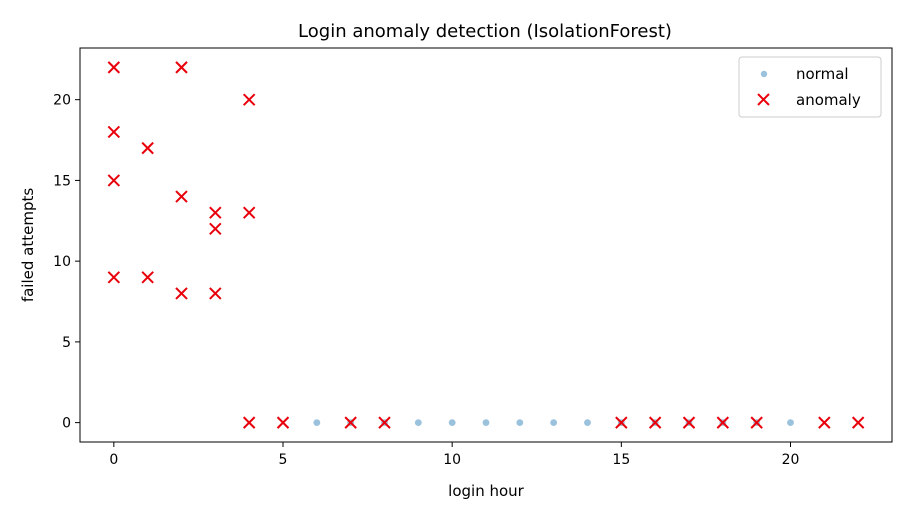 This screenshot has height=520, width=910. Describe the element at coordinates (822, 74) in the screenshot. I see `legend-normal-label: normal` at that location.